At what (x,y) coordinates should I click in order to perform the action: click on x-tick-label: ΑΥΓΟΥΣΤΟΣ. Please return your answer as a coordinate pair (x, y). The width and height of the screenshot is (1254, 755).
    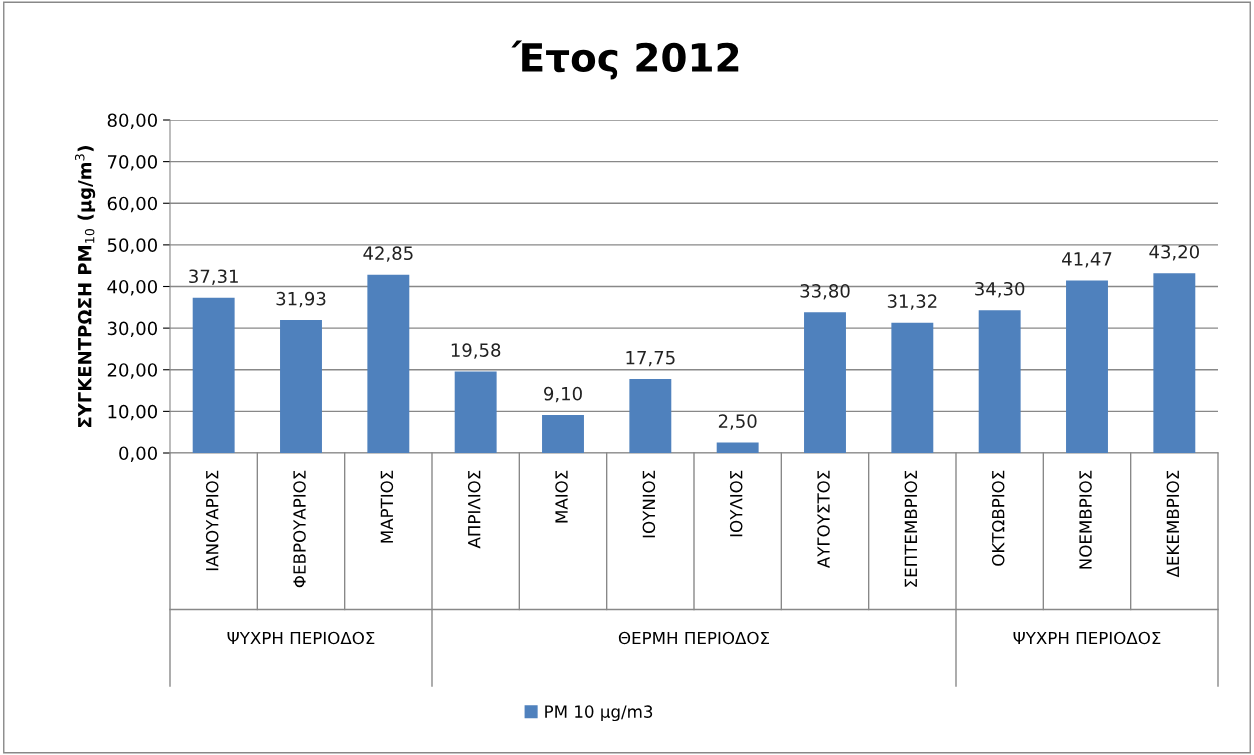
    Looking at the image, I should click on (823, 519).